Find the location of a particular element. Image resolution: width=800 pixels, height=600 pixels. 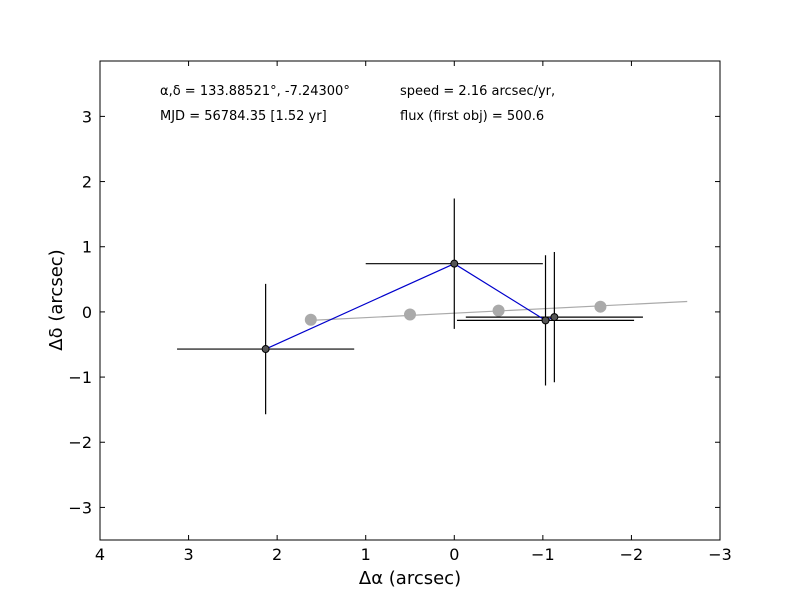

x-tick-label: −1 is located at coordinates (543, 554).